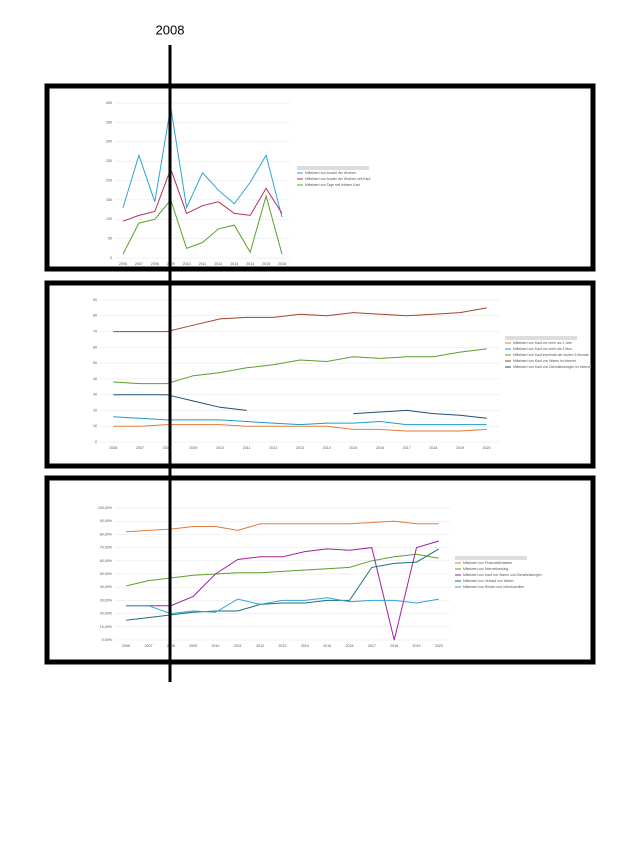 The image size is (630, 842). Describe the element at coordinates (95, 316) in the screenshot. I see `y-tick-label: 80` at that location.